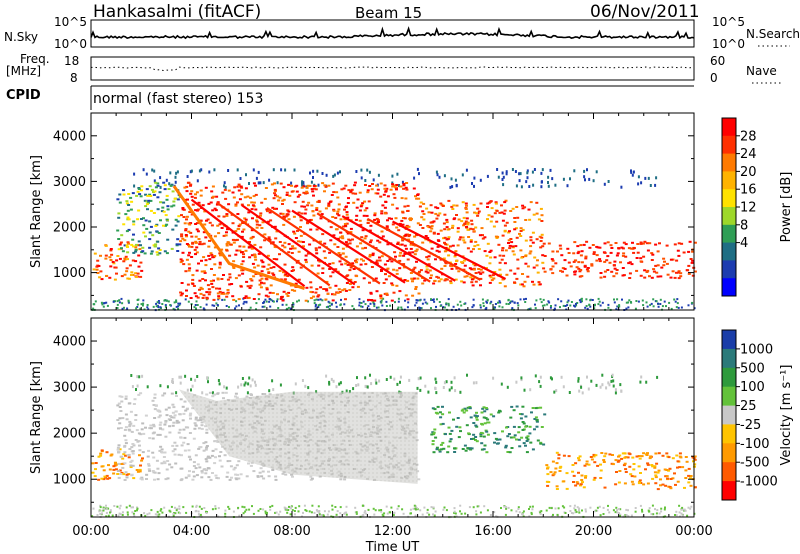 This screenshot has height=554, width=800. What do you see at coordinates (786, 207) in the screenshot?
I see `colorbar-label: Power [dB]` at bounding box center [786, 207].